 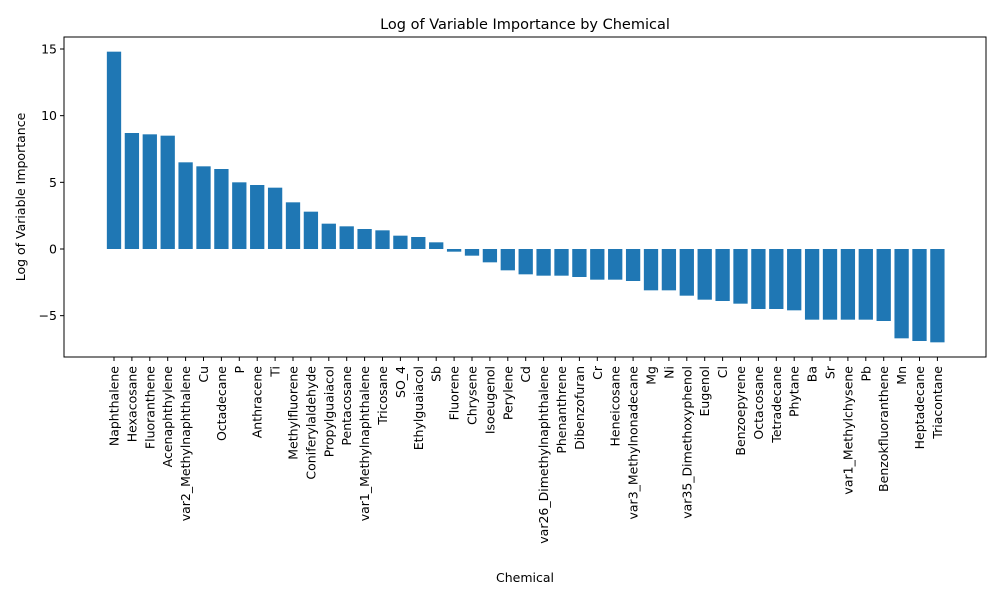 What do you see at coordinates (185, 444) in the screenshot?
I see `x-tick-label: var2_Methylnaphthalene` at bounding box center [185, 444].